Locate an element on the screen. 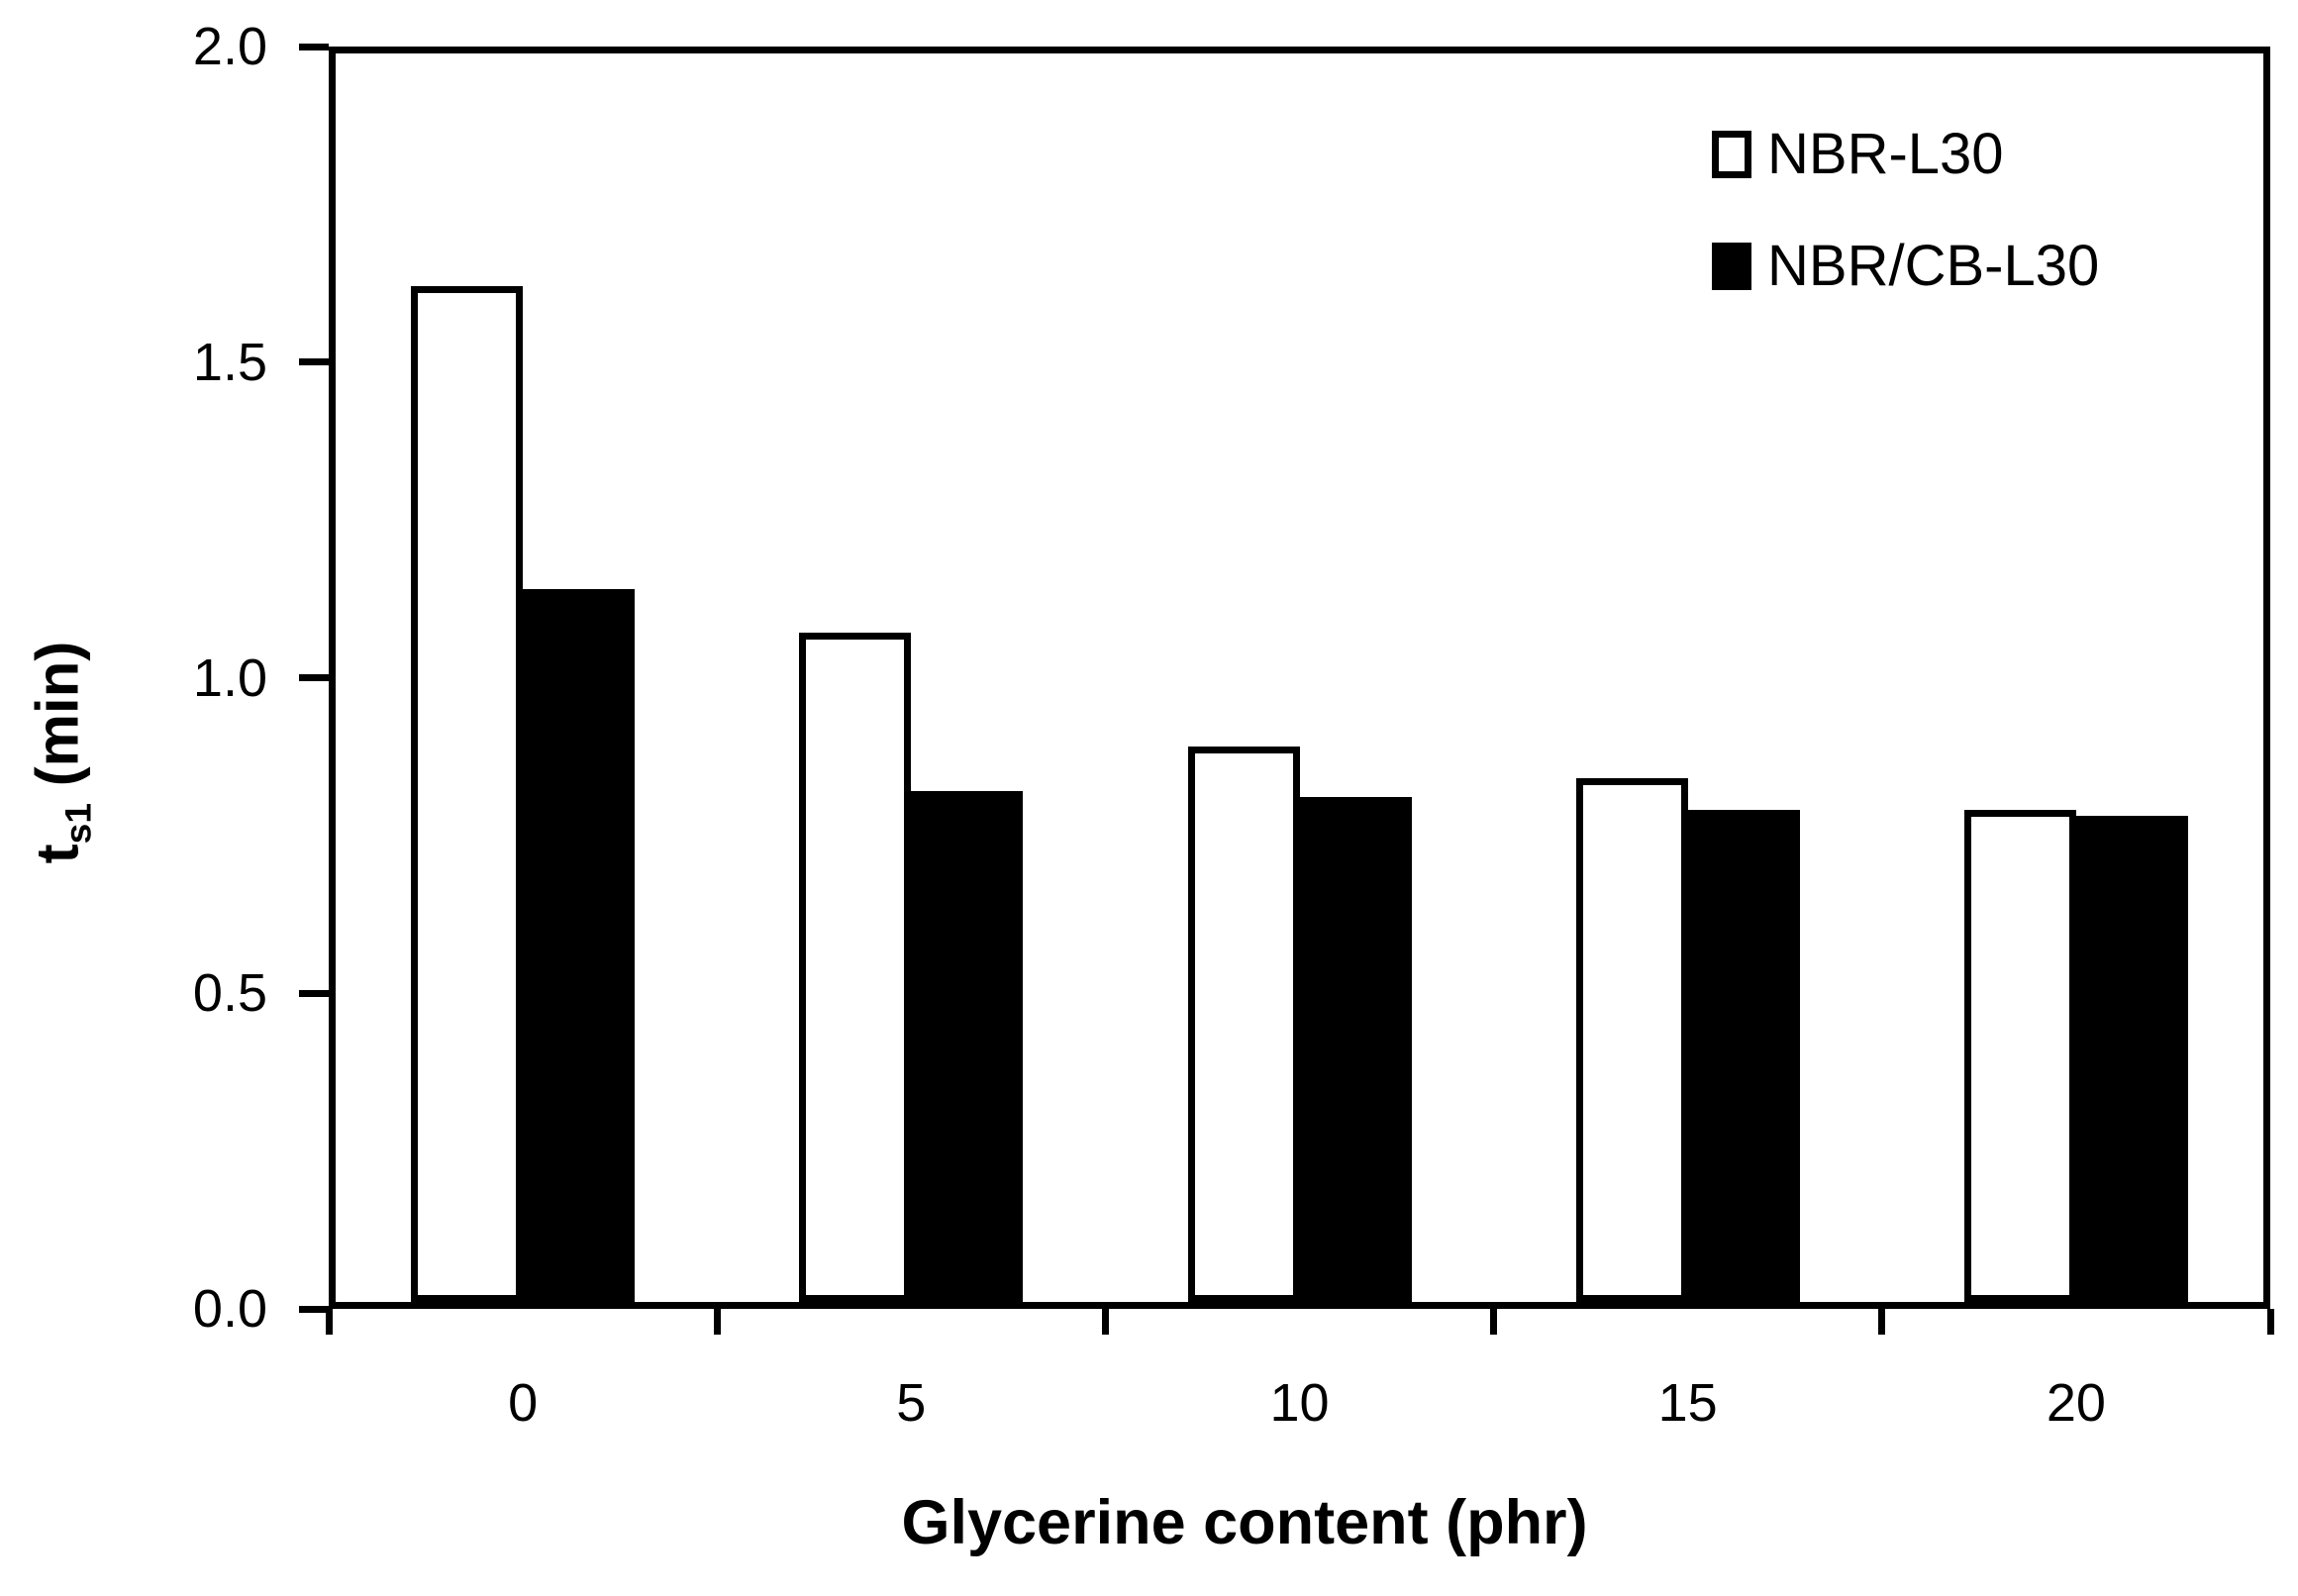 The image size is (2298, 1596). x-tick-label: 15 is located at coordinates (1687, 1403).